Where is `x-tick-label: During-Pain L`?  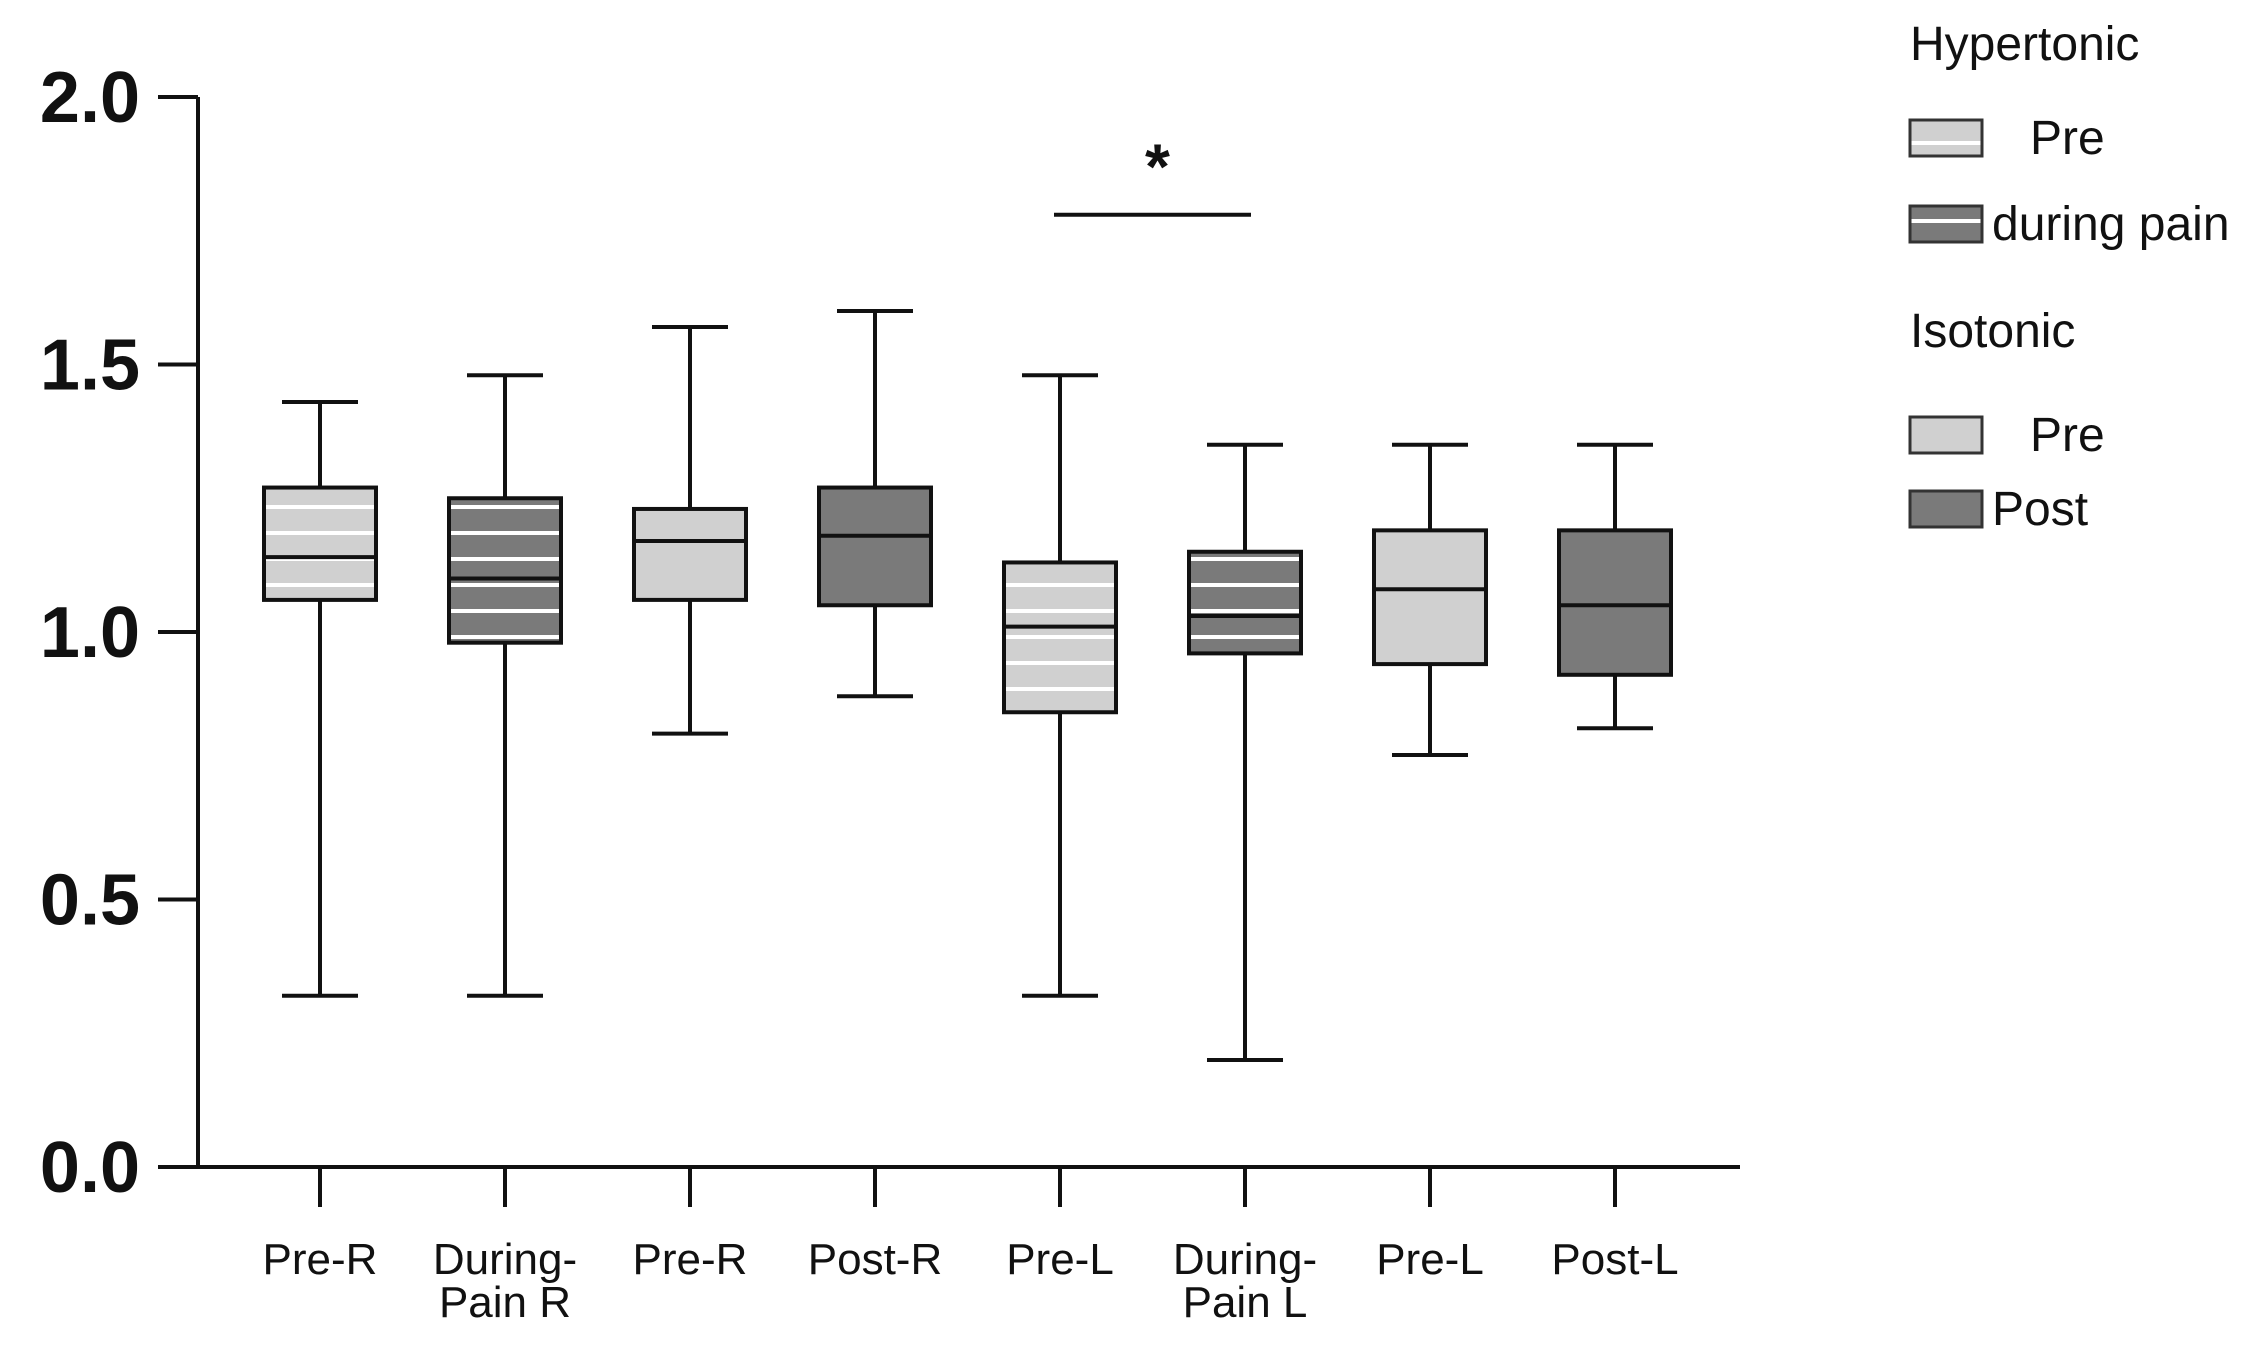 x-tick-label: During-Pain L is located at coordinates (1245, 1281).